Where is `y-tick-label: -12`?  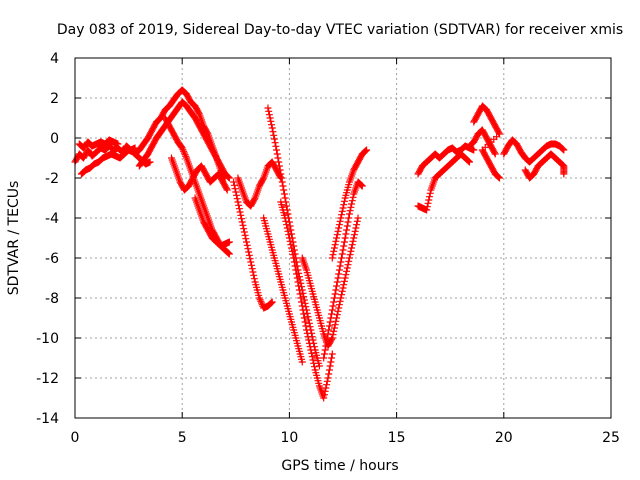
y-tick-label: -12 is located at coordinates (47, 379).